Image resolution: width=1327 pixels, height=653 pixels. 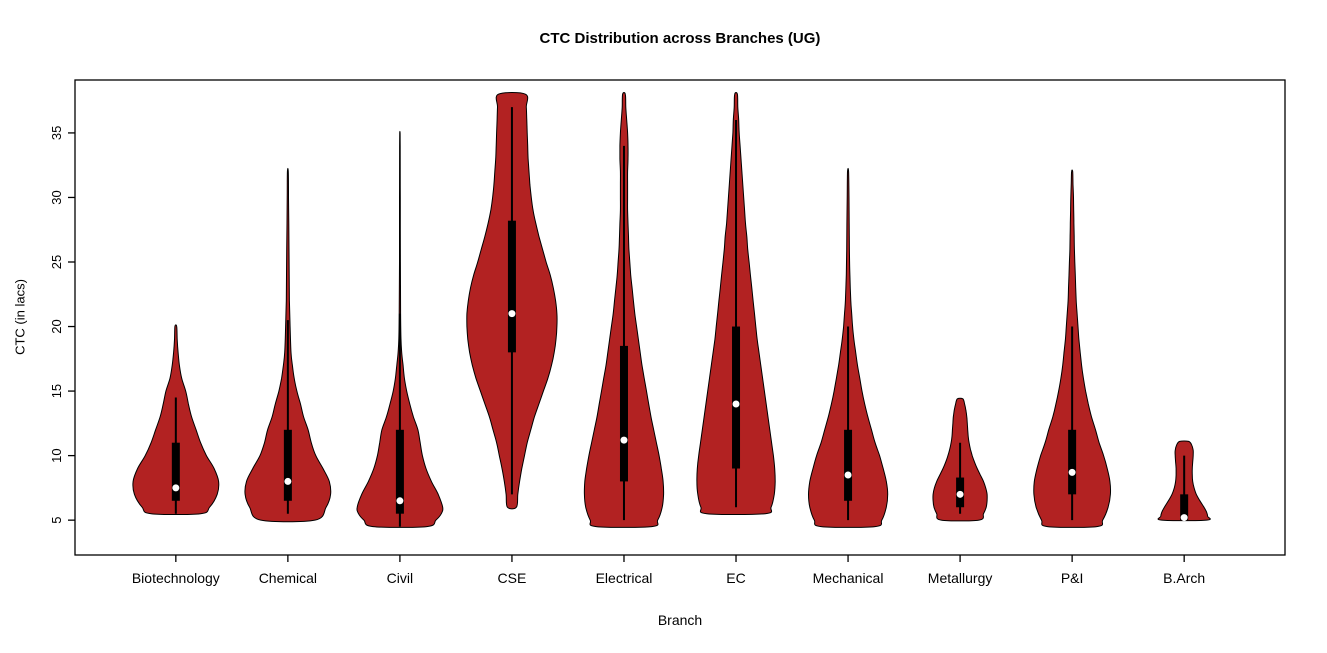 What do you see at coordinates (56, 391) in the screenshot?
I see `y-tick-label: 15` at bounding box center [56, 391].